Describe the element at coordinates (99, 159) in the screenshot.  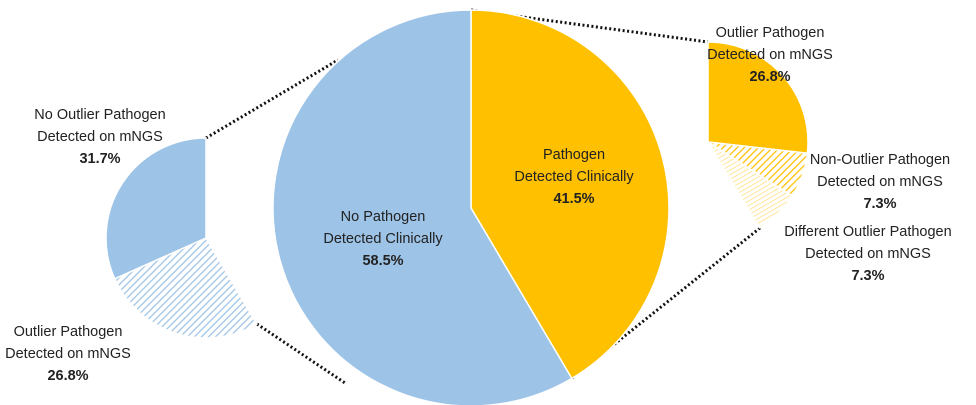
I see `value-label: 31.7%` at that location.